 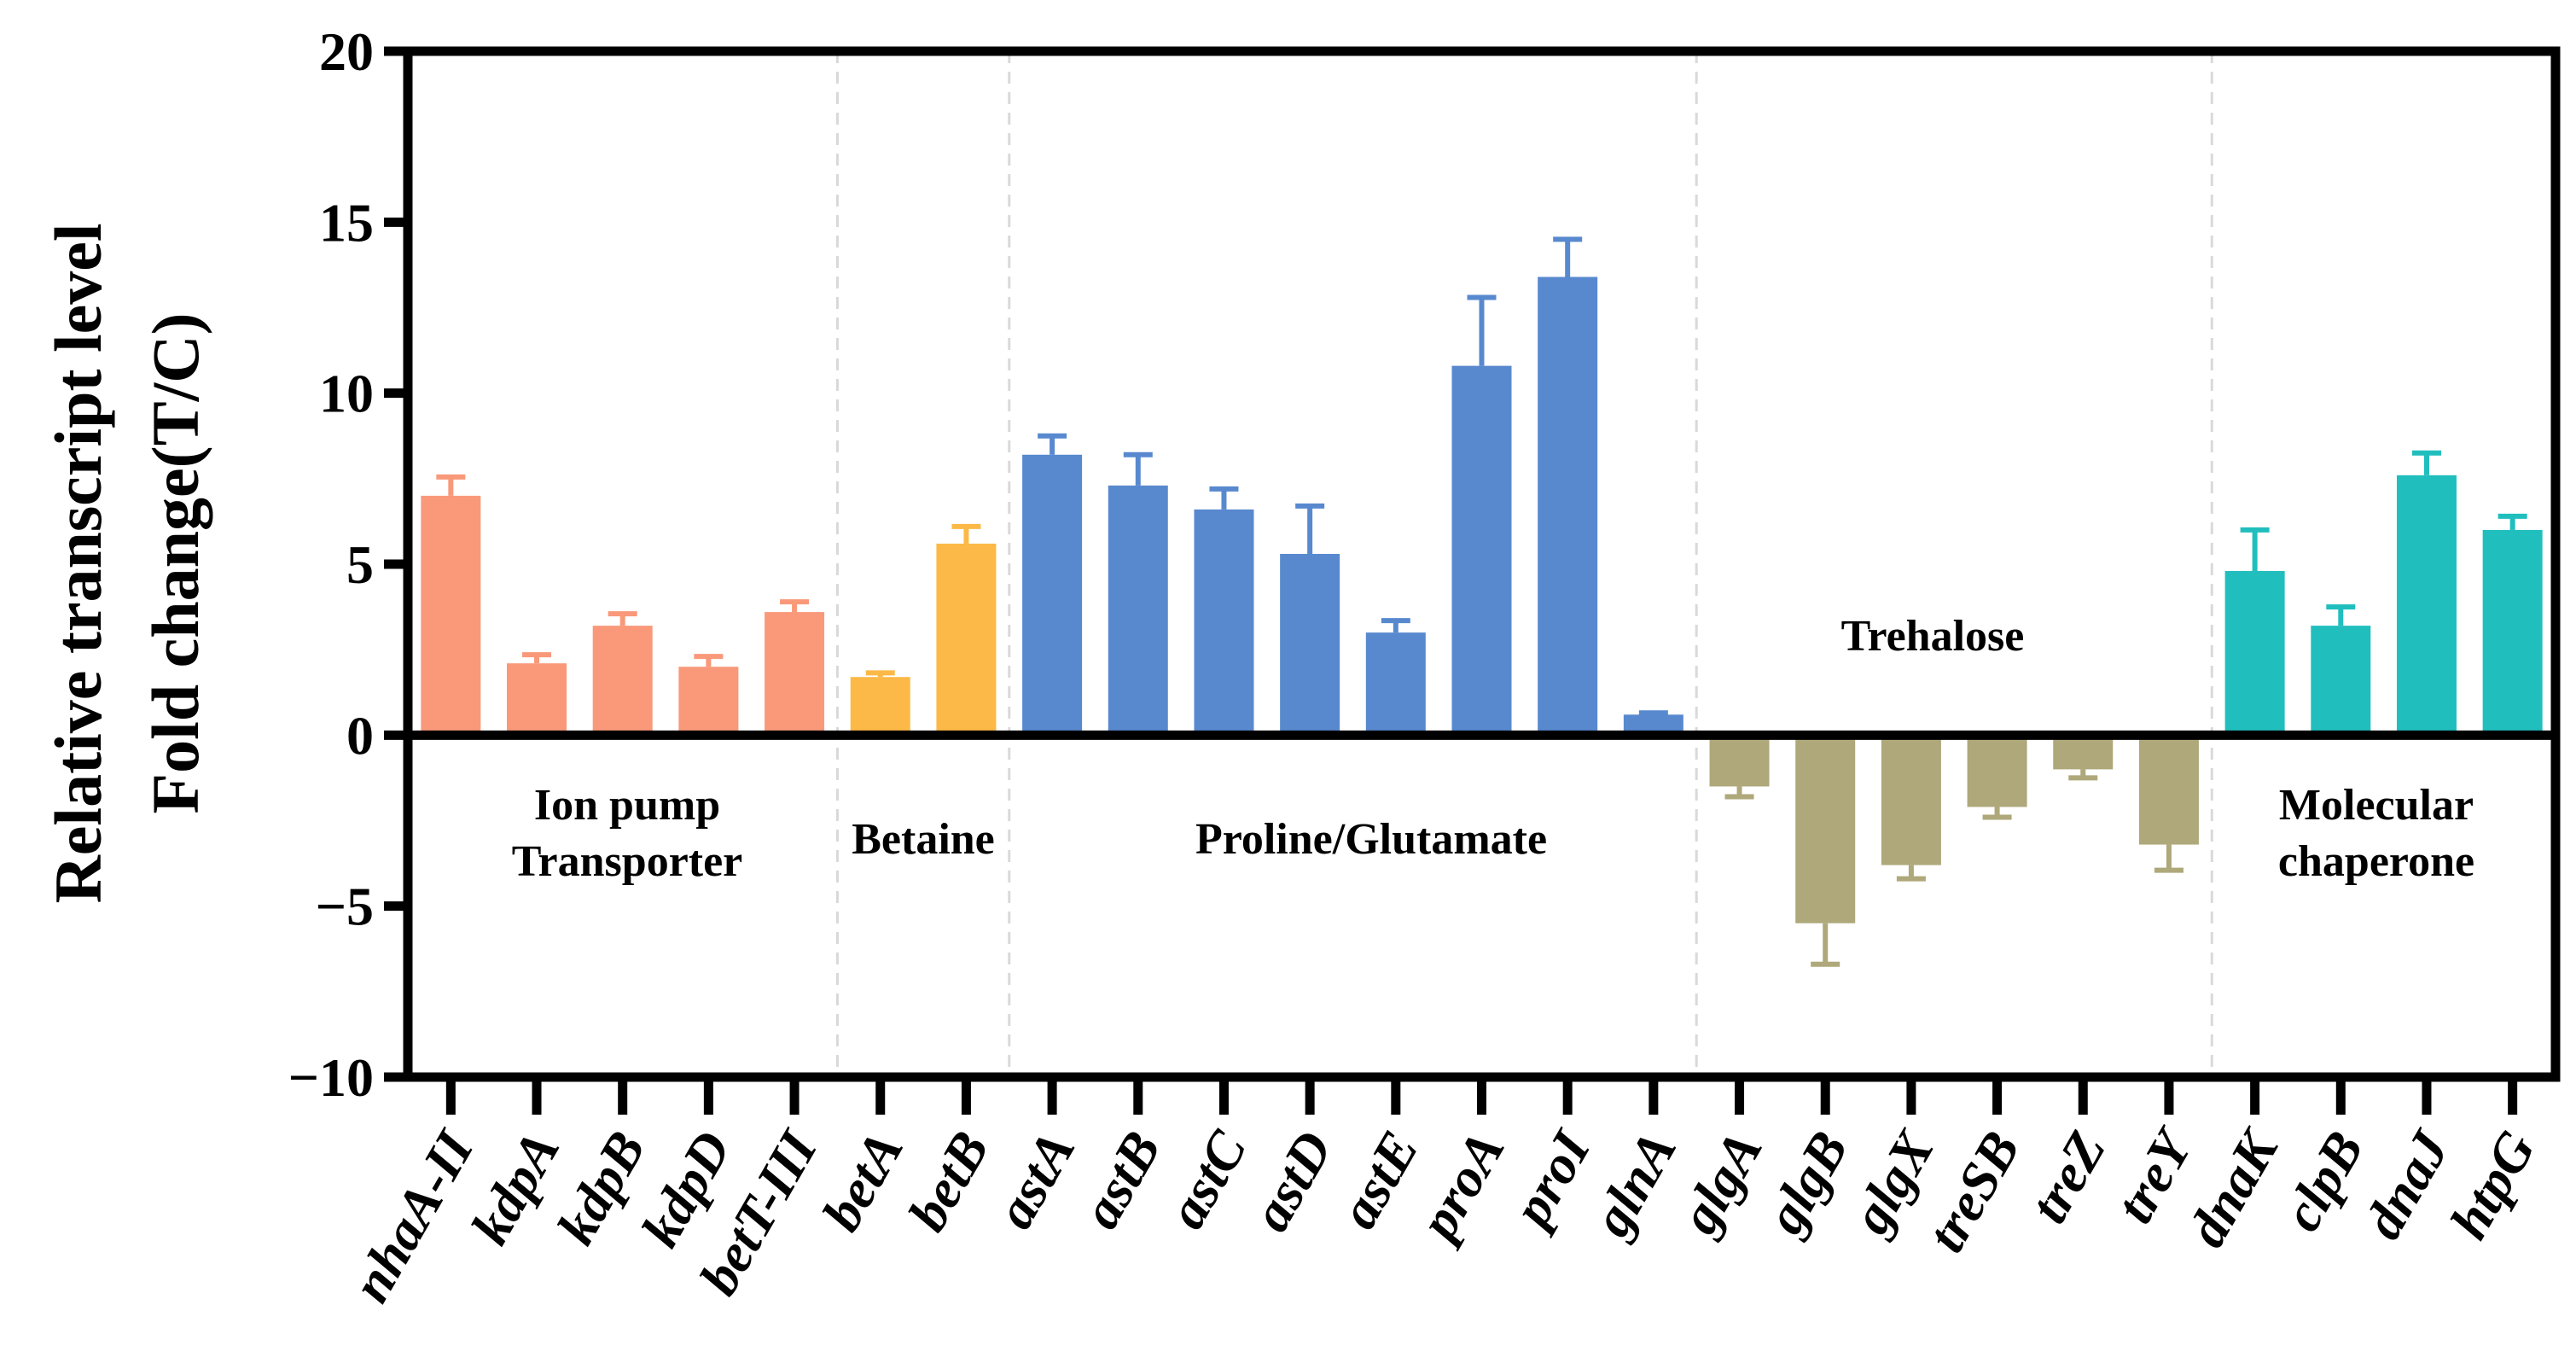 I want to click on group-label-line: Molecular, so click(x=2376, y=805).